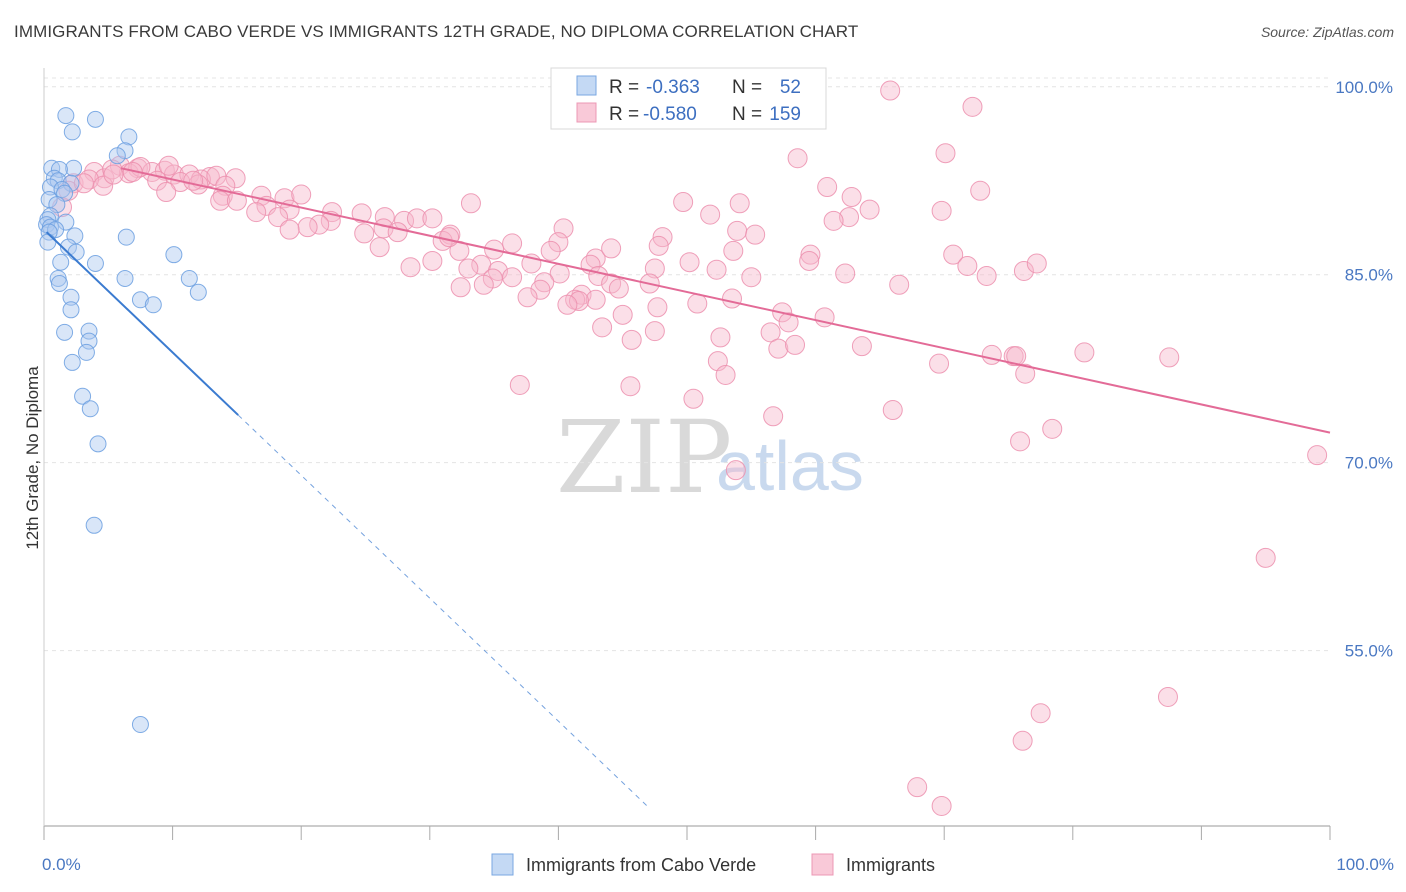 The image size is (1406, 892). Describe the element at coordinates (624, 87) in the screenshot. I see `legend-r-label-1: R =` at that location.